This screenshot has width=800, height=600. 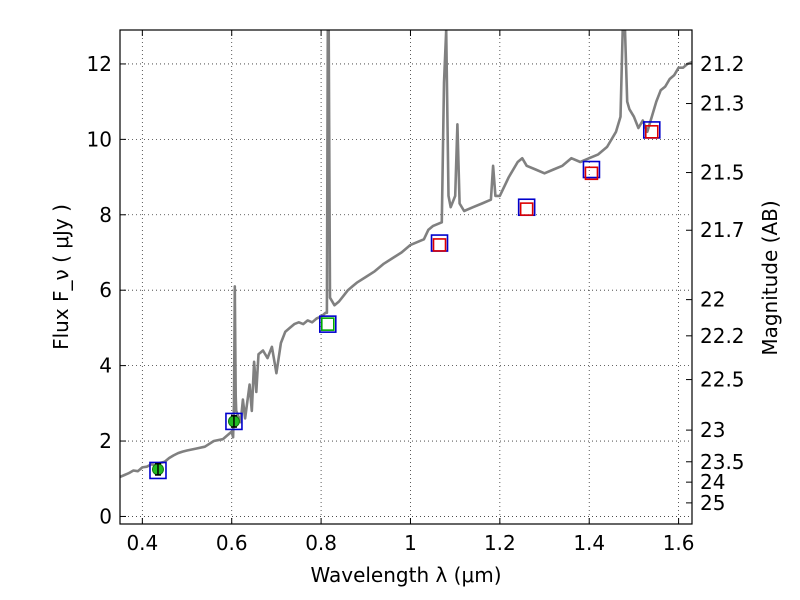 I want to click on x-tick-label: 1.6, so click(x=679, y=543).